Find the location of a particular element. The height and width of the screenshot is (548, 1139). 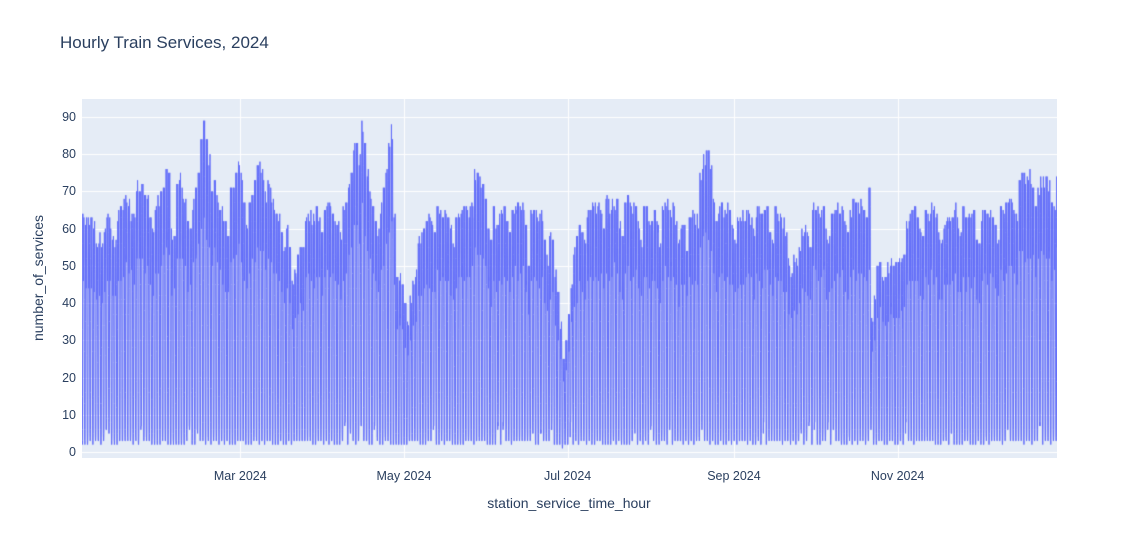

y-tick-label: 80 is located at coordinates (69, 154).